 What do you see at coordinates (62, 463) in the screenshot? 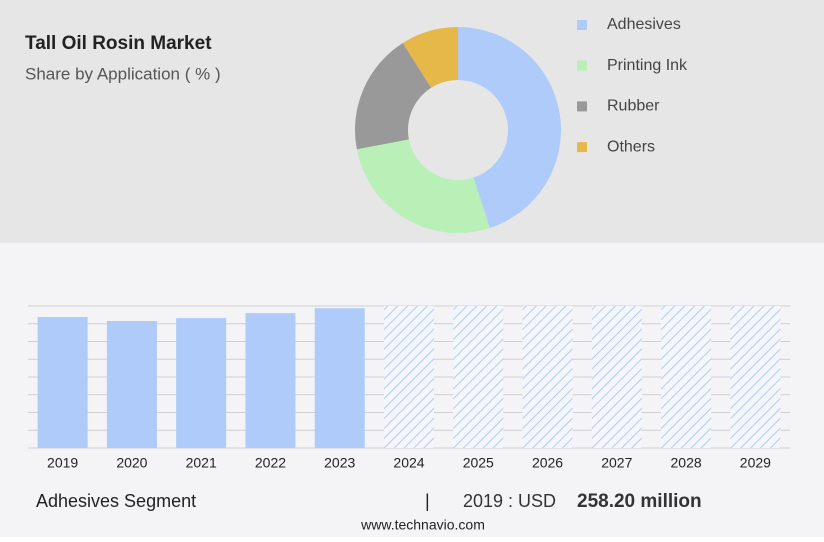
I see `x-tick-label: 2019` at bounding box center [62, 463].